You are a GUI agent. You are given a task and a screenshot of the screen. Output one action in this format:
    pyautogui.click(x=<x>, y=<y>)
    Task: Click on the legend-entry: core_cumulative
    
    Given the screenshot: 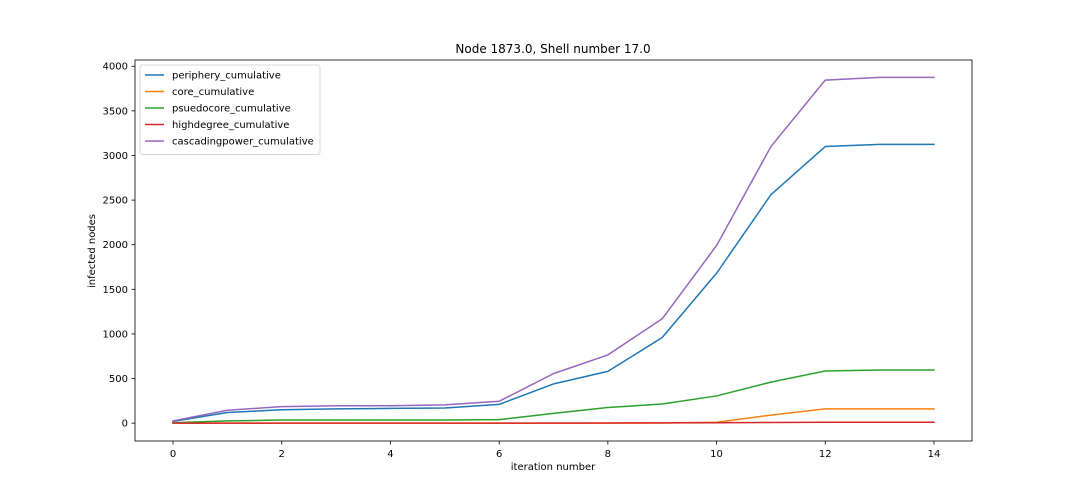 What is the action you would take?
    pyautogui.click(x=213, y=92)
    